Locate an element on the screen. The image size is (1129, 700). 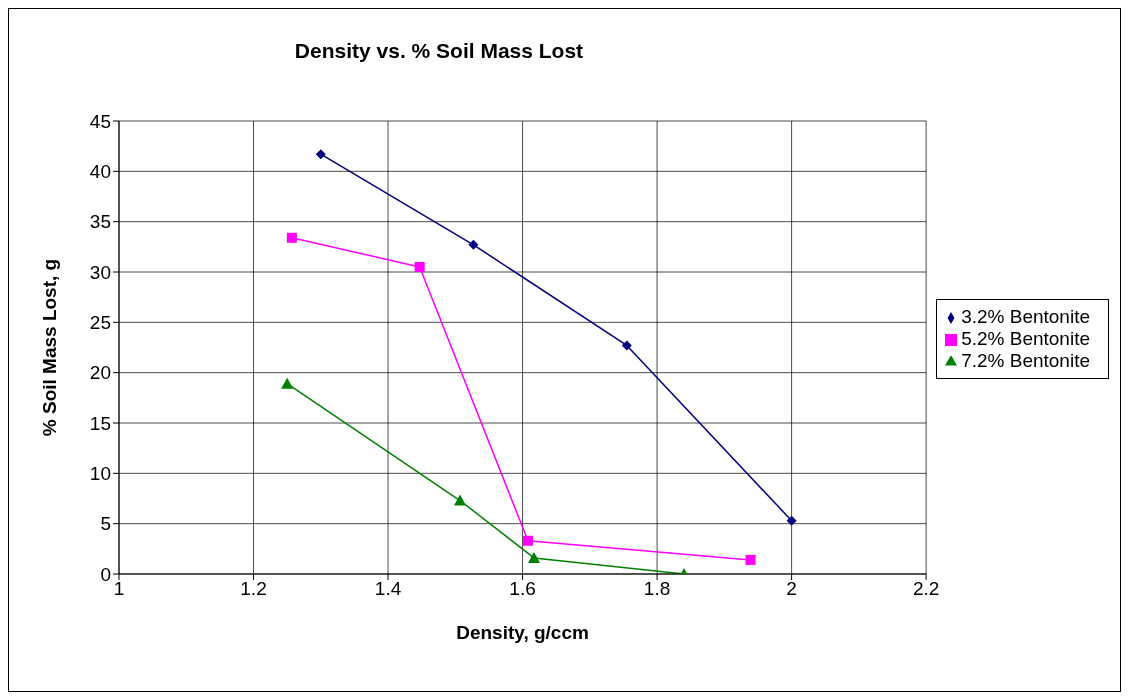
chart-title: Density vs. % Soil Mass Lost is located at coordinates (439, 51).